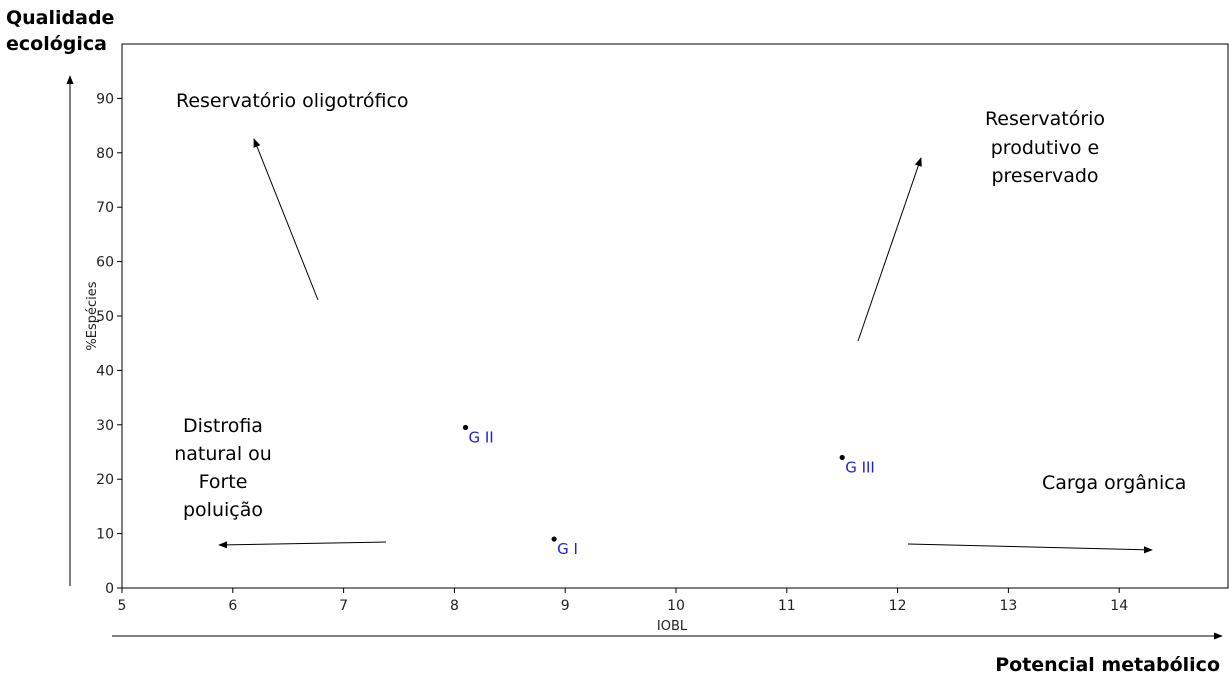 The height and width of the screenshot is (679, 1230). I want to click on x-tick-label: 14, so click(1119, 606).